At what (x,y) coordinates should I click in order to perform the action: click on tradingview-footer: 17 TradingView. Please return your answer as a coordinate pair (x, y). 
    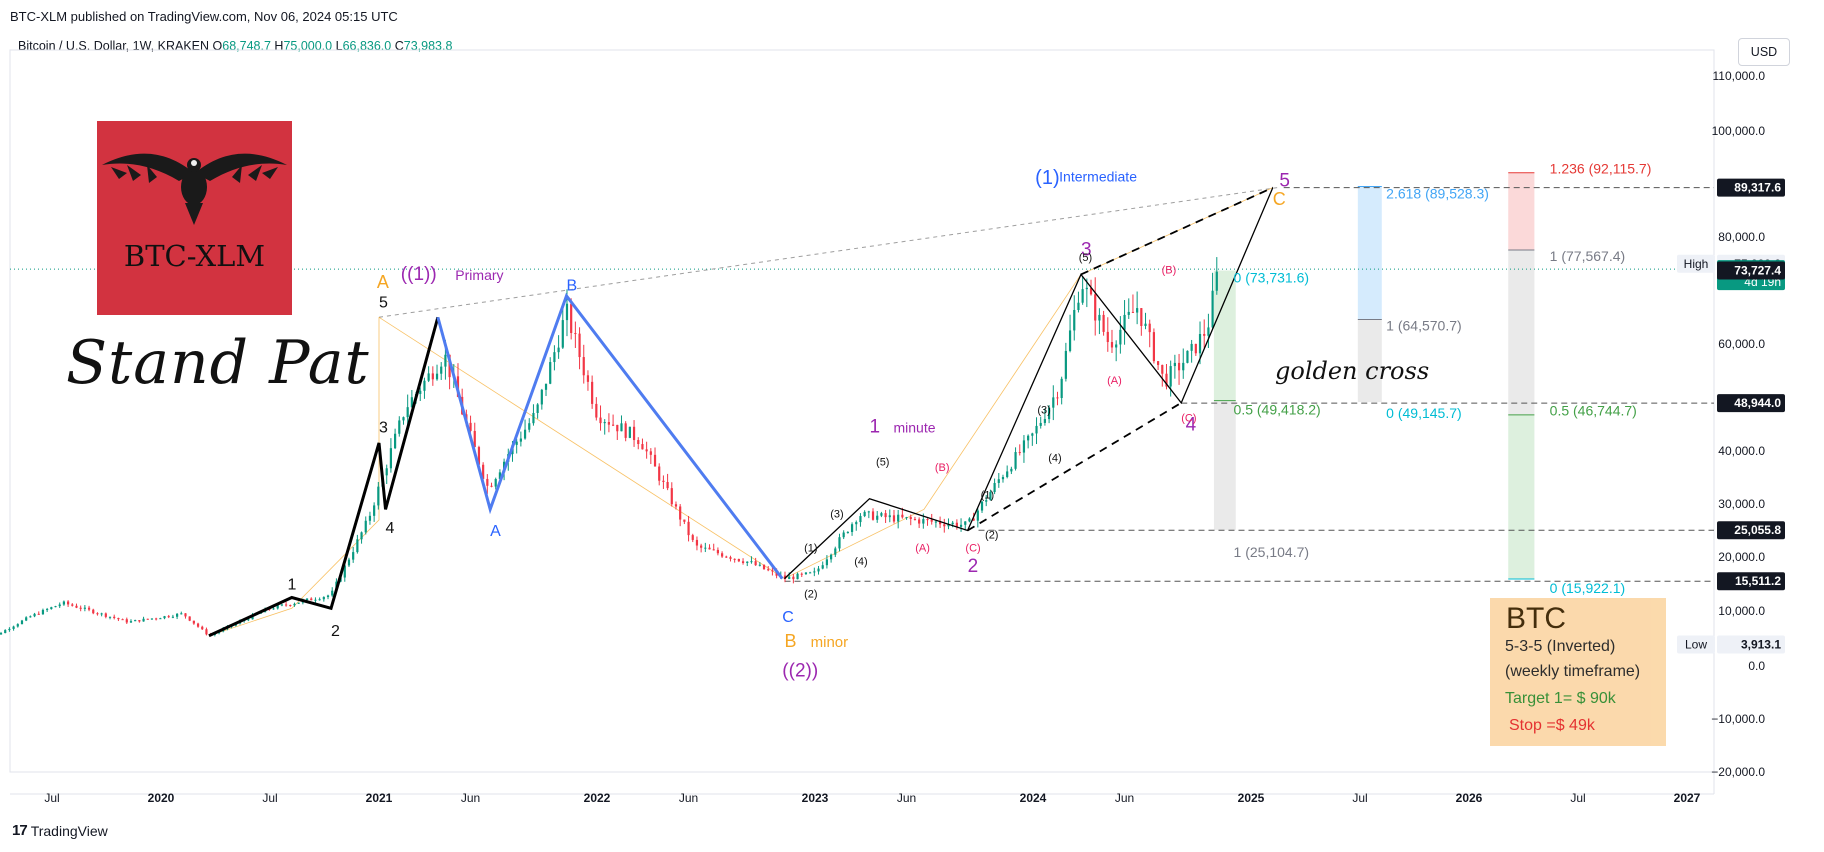
    Looking at the image, I should click on (60, 830).